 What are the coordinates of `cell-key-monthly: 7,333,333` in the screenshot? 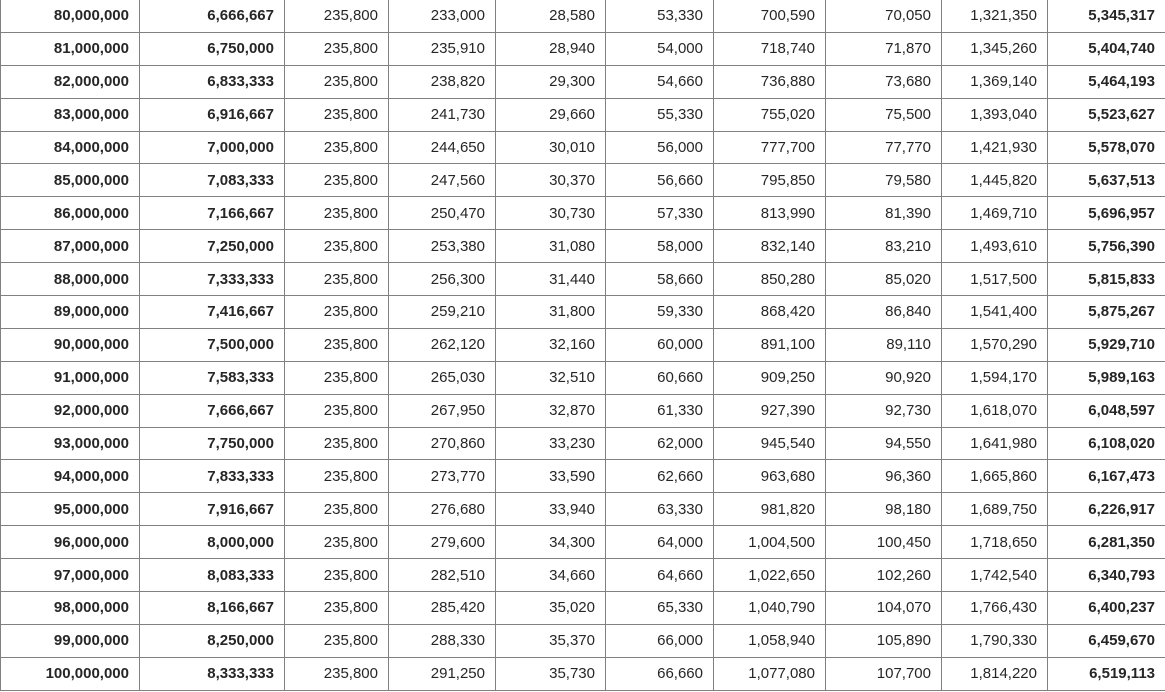 It's located at (212, 279).